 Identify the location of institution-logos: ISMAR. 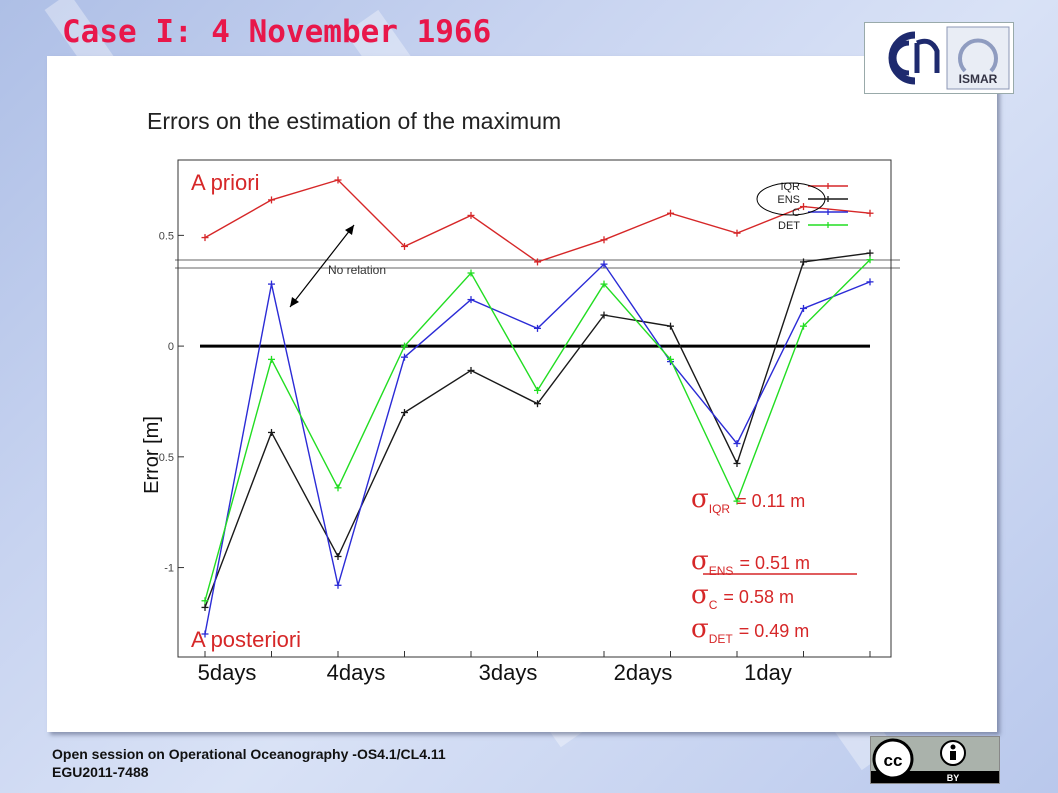
(939, 58).